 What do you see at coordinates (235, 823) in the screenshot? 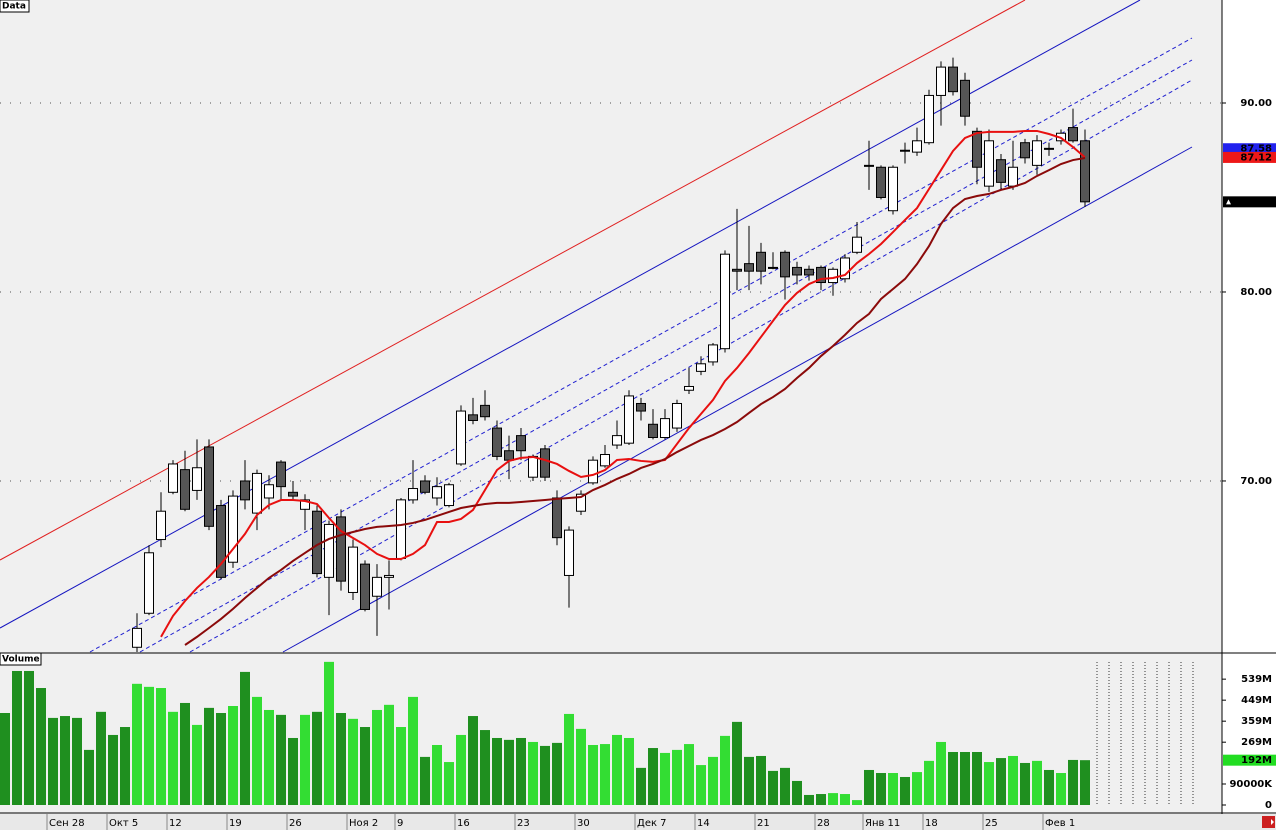
I see `x-tick-label: 19` at bounding box center [235, 823].